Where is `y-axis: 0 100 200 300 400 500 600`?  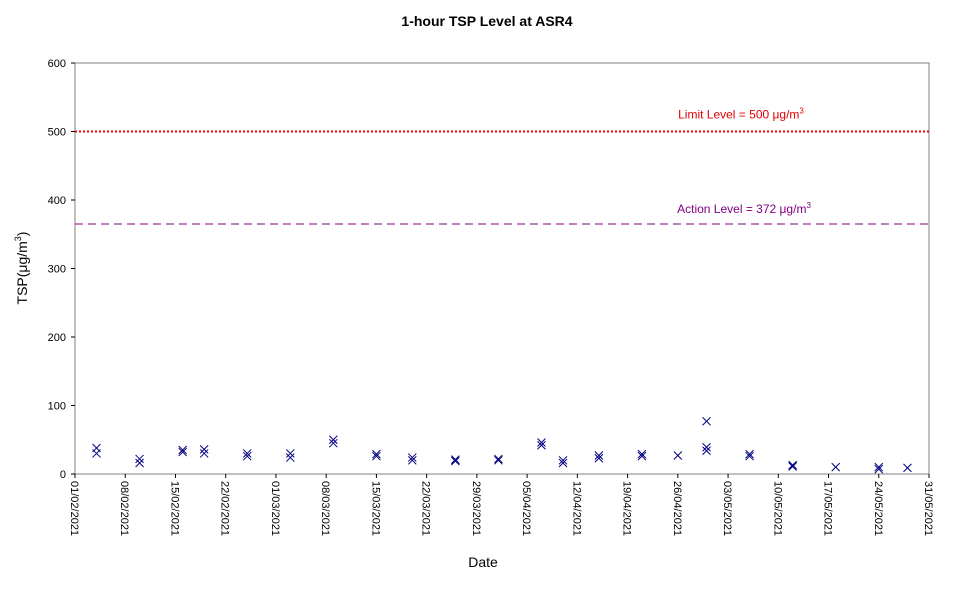 y-axis: 0 100 200 300 400 500 600 is located at coordinates (61, 269).